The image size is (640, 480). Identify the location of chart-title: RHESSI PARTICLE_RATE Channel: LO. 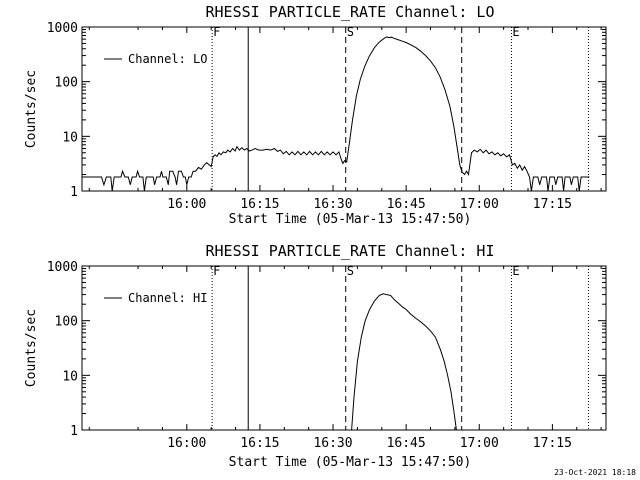
(350, 12).